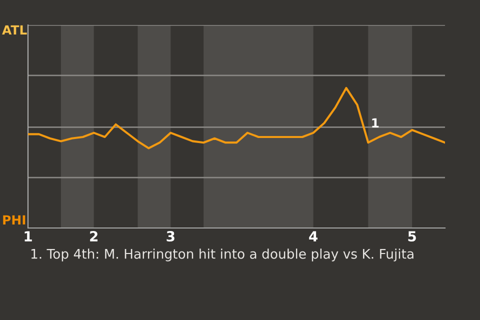 Image resolution: width=480 pixels, height=320 pixels. What do you see at coordinates (222, 255) in the screenshot?
I see `text: 1. Top 4th: M. Harrington hit into a double play vs K. Fujita` at bounding box center [222, 255].